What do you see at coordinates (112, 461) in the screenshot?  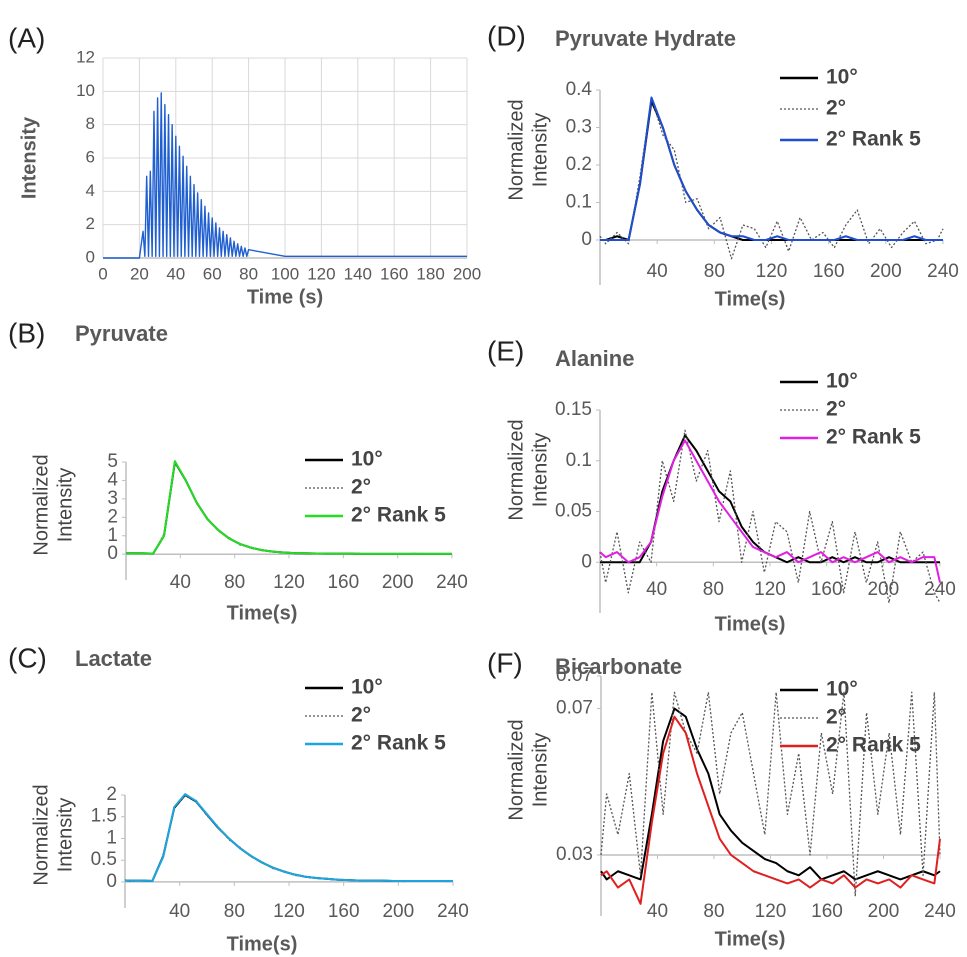 I see `y-tick-label: 5` at bounding box center [112, 461].